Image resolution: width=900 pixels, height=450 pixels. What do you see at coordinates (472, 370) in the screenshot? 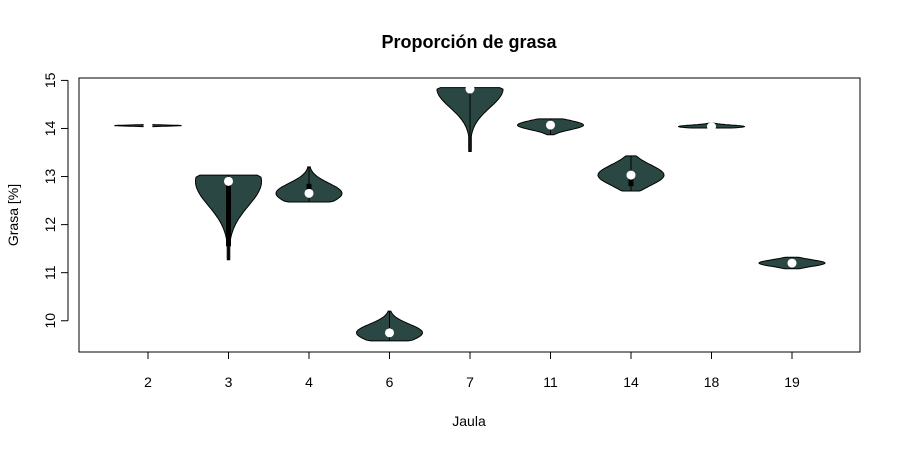
I see `x-axis: 2 3 4 6 7 11 14 18 19` at bounding box center [472, 370].